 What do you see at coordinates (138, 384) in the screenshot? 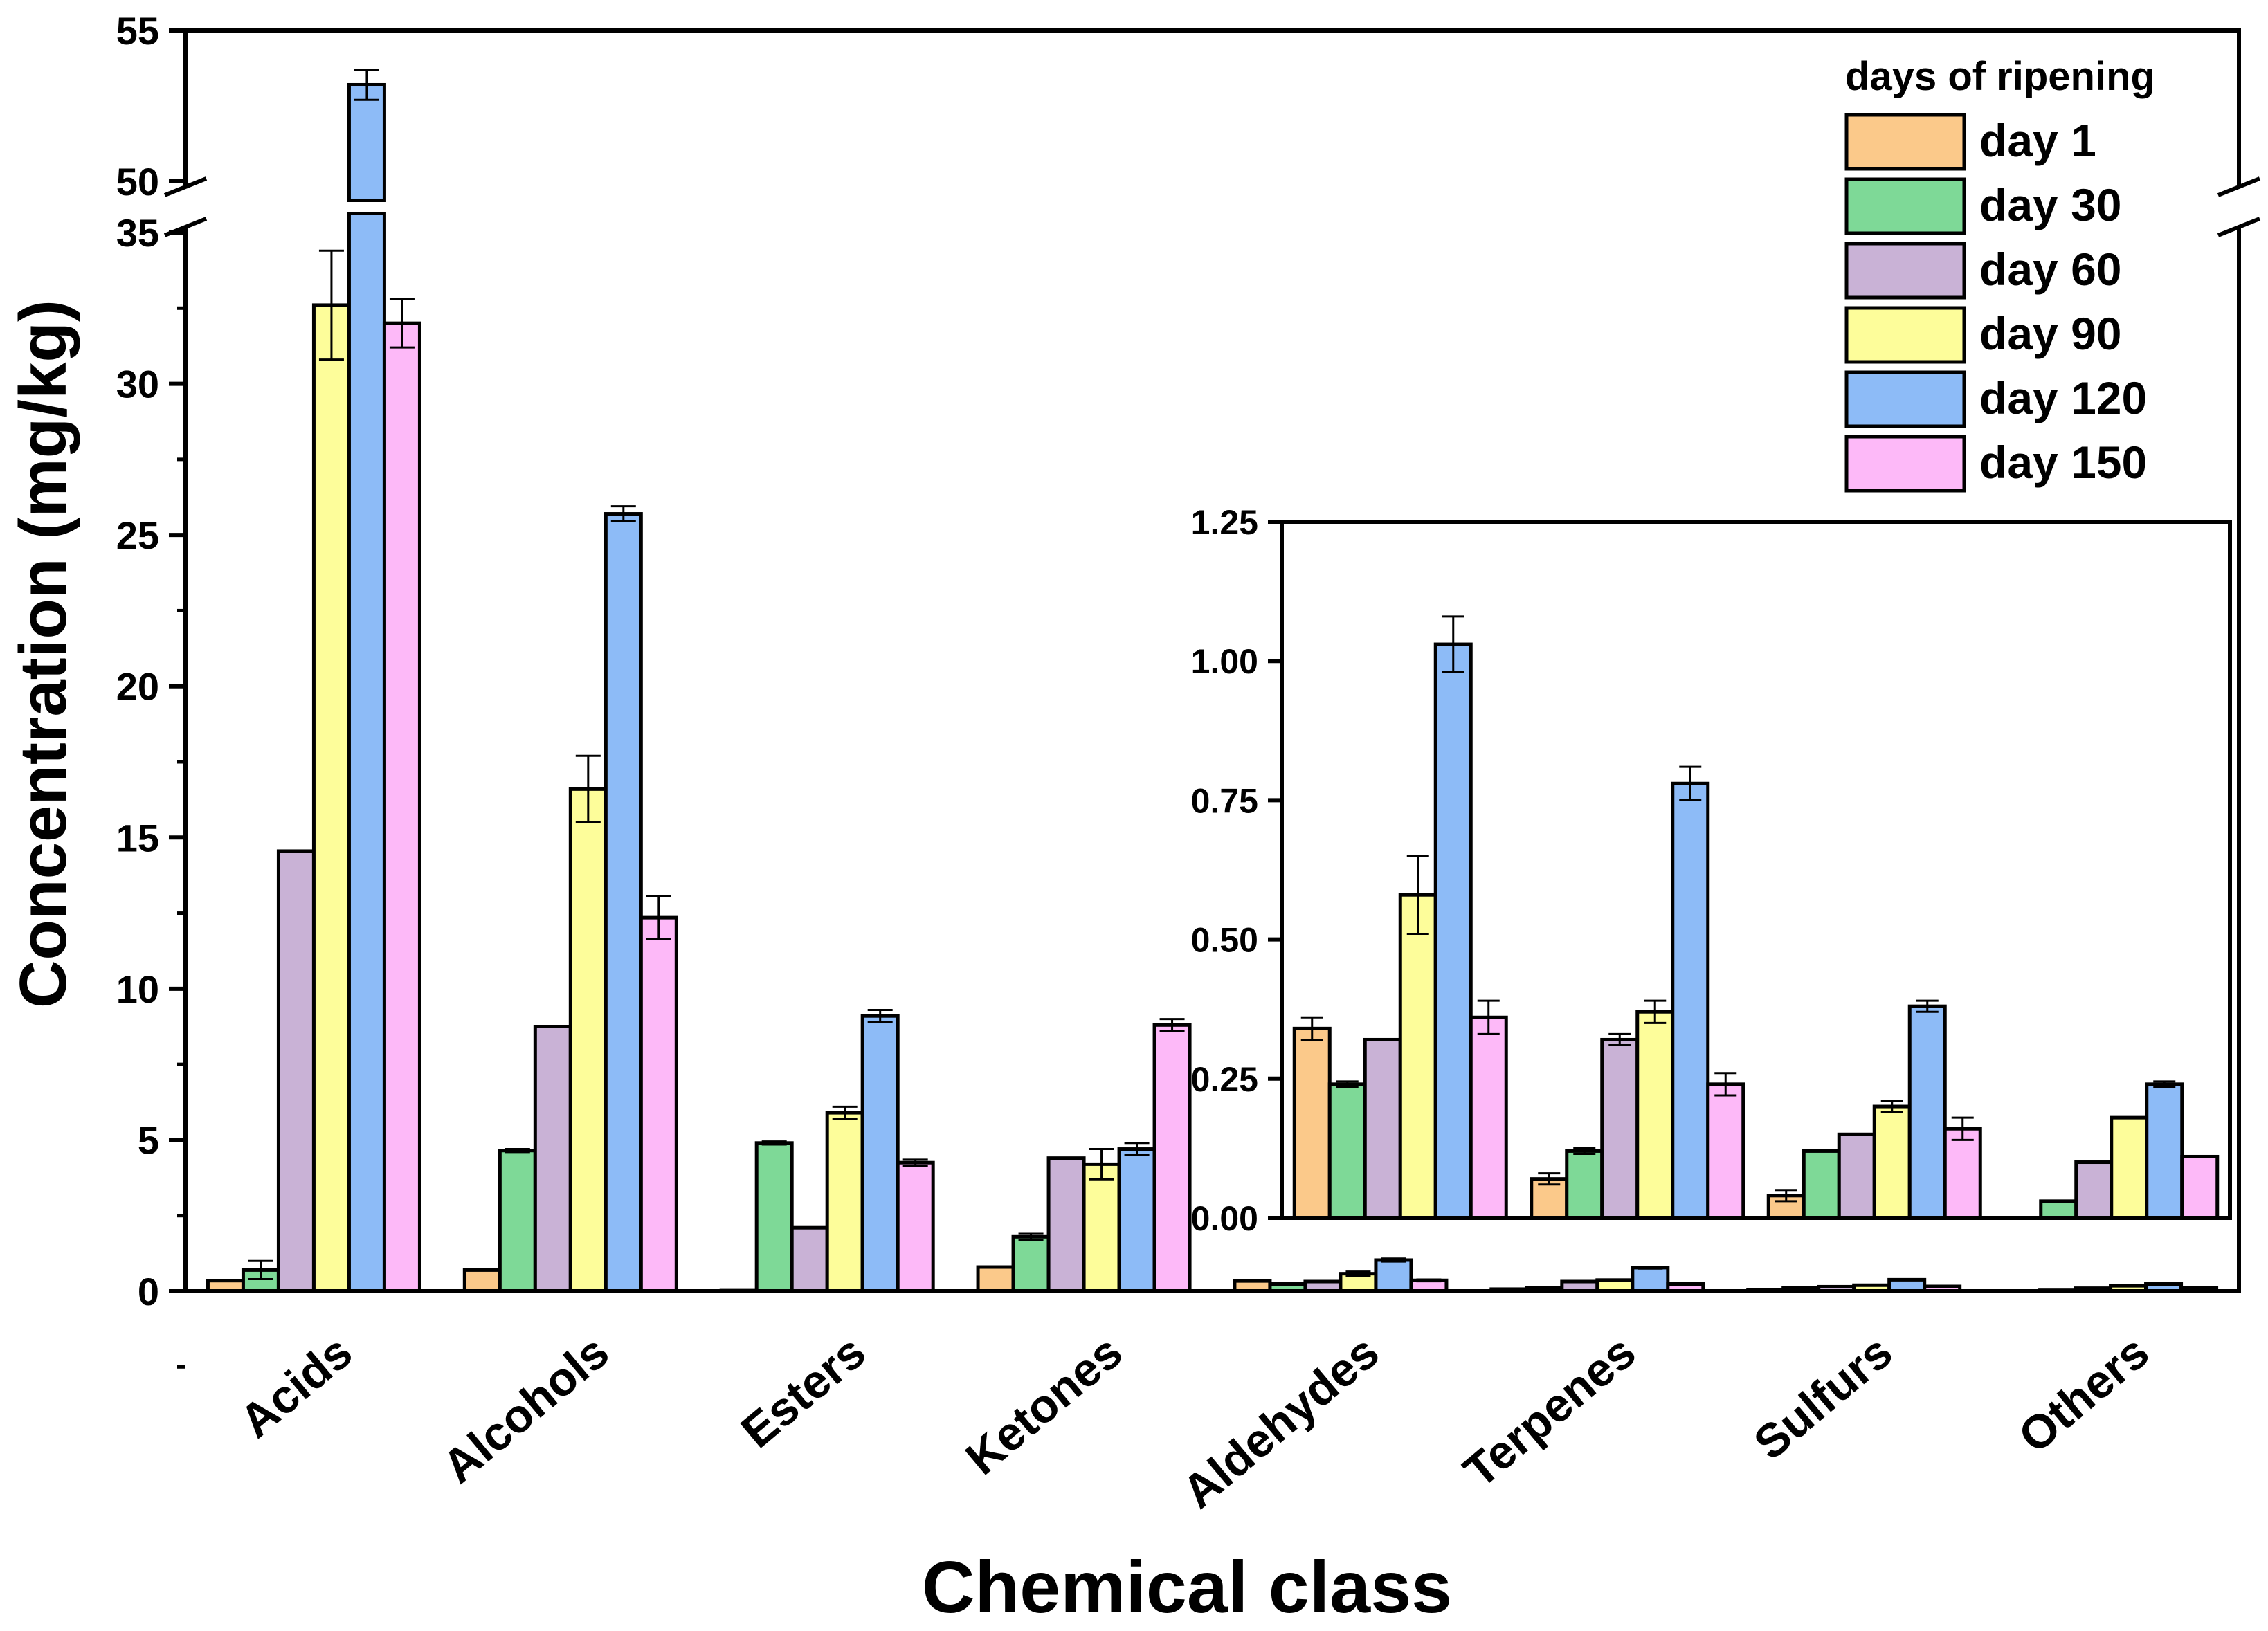
I see `y-tick-label-30: 30` at bounding box center [138, 384].